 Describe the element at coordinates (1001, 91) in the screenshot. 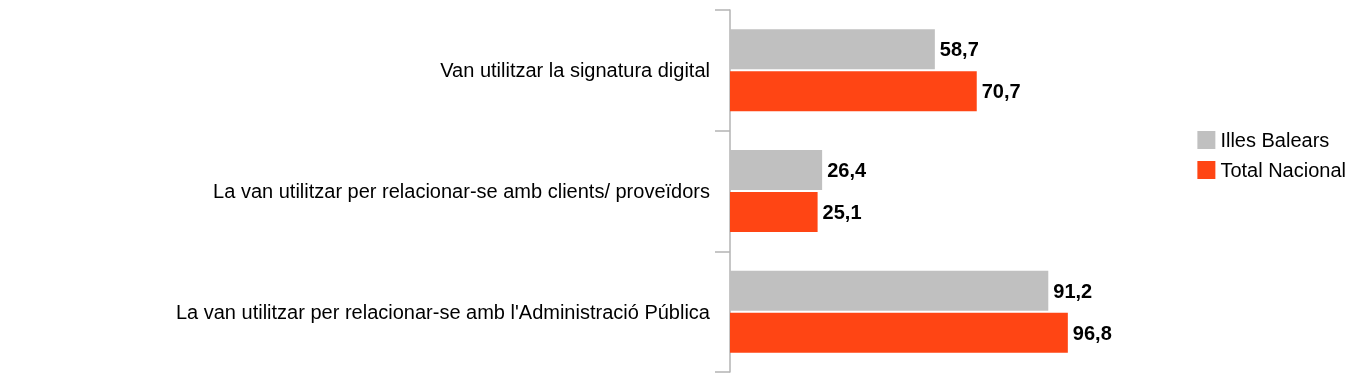

I see `data-label: 70,7` at that location.